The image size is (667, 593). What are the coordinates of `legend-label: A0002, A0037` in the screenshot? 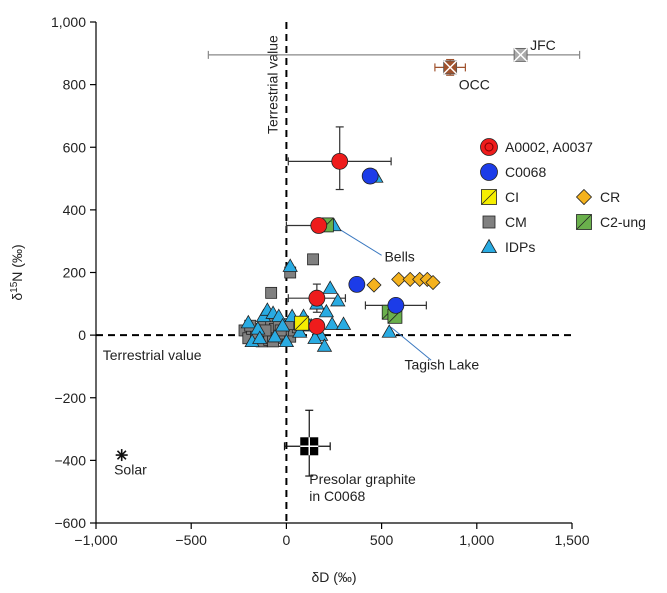 It's located at (549, 147).